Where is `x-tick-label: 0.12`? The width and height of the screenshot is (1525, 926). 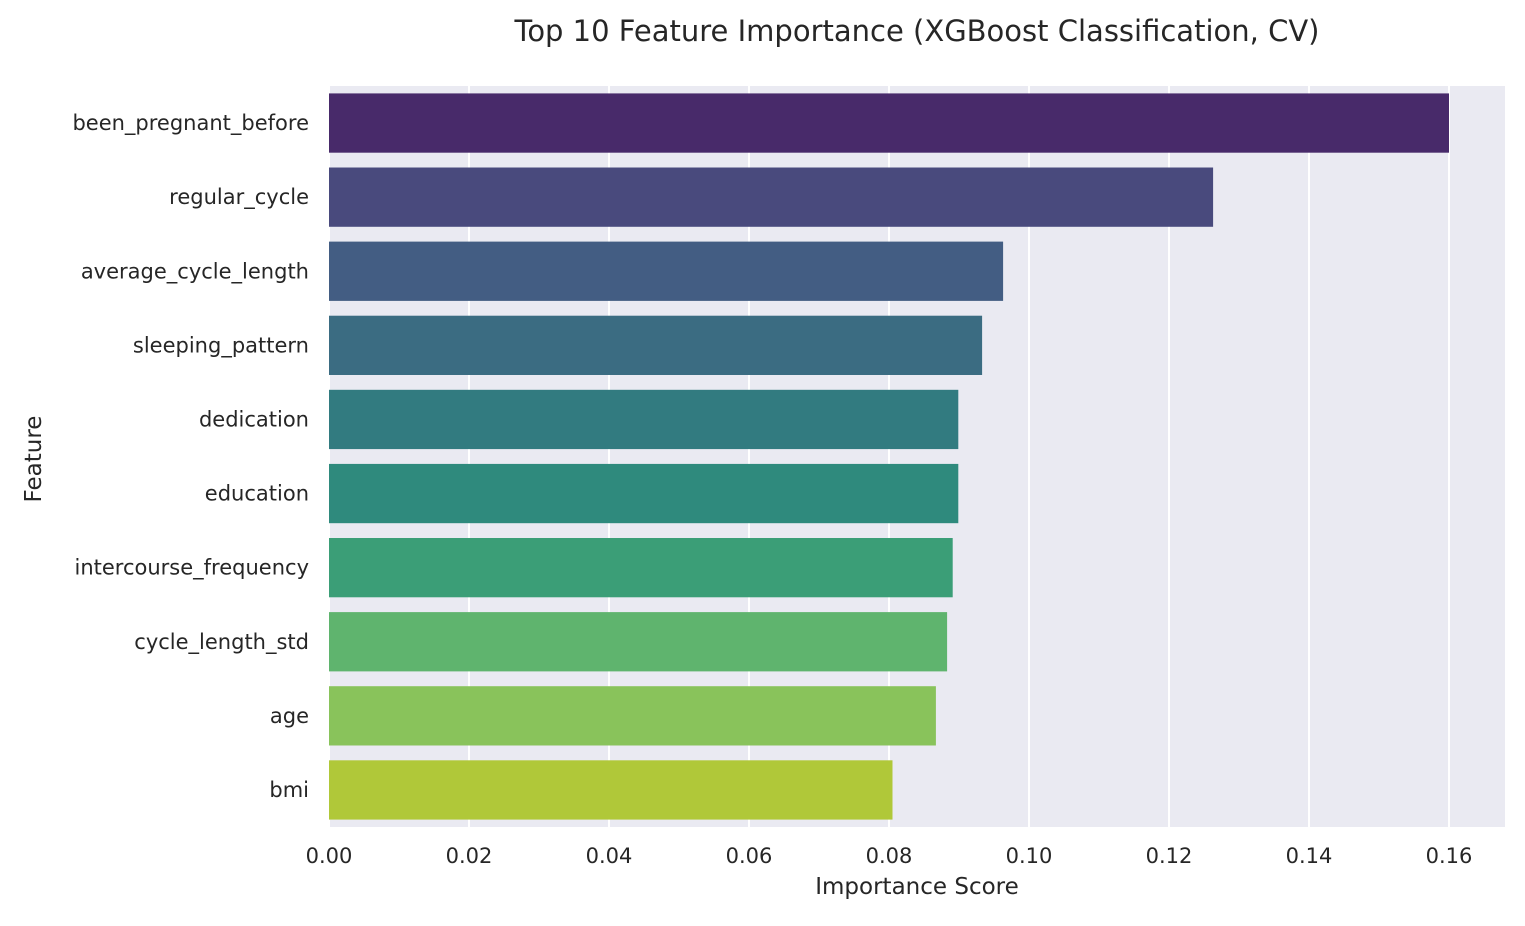
x-tick-label: 0.12 is located at coordinates (1169, 856).